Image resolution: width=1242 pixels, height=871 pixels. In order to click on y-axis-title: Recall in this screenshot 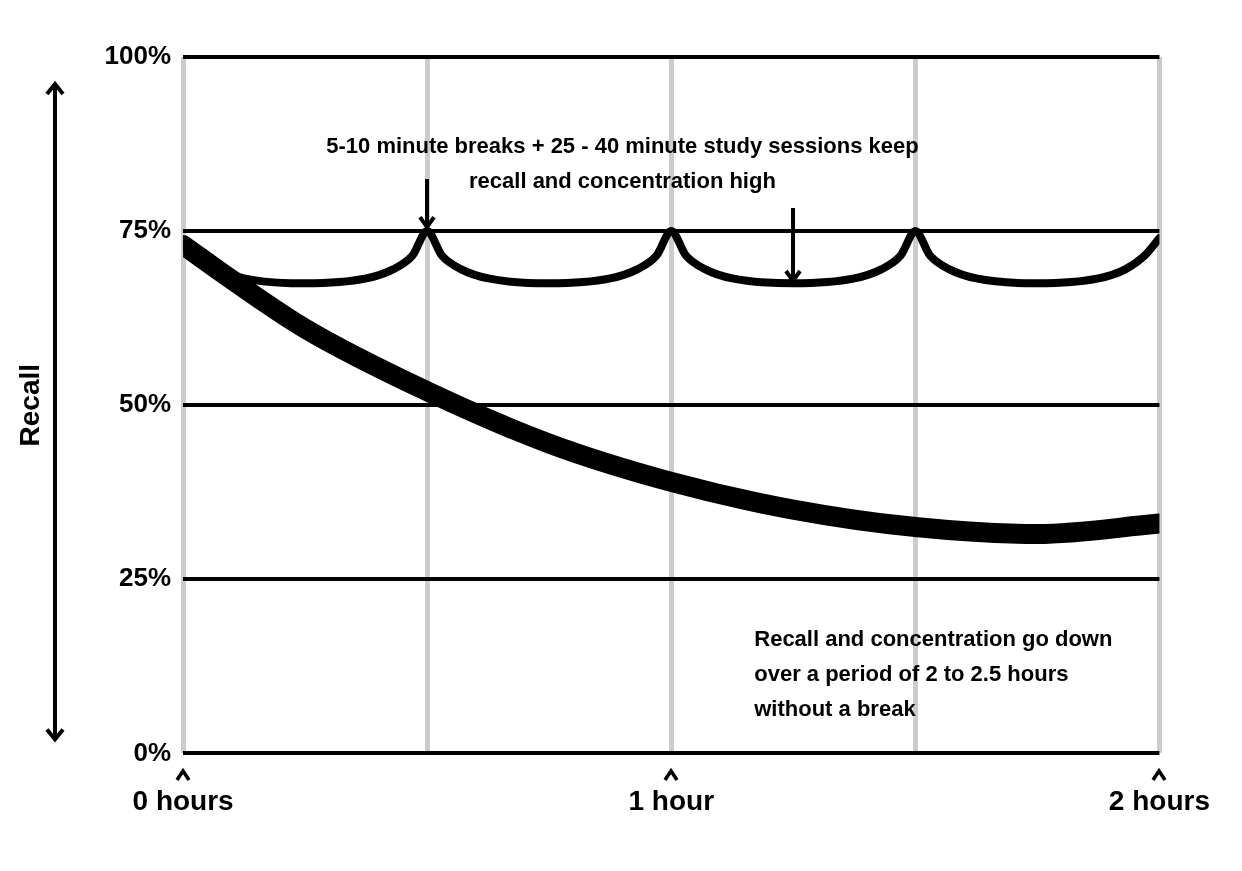, I will do `click(29, 405)`.